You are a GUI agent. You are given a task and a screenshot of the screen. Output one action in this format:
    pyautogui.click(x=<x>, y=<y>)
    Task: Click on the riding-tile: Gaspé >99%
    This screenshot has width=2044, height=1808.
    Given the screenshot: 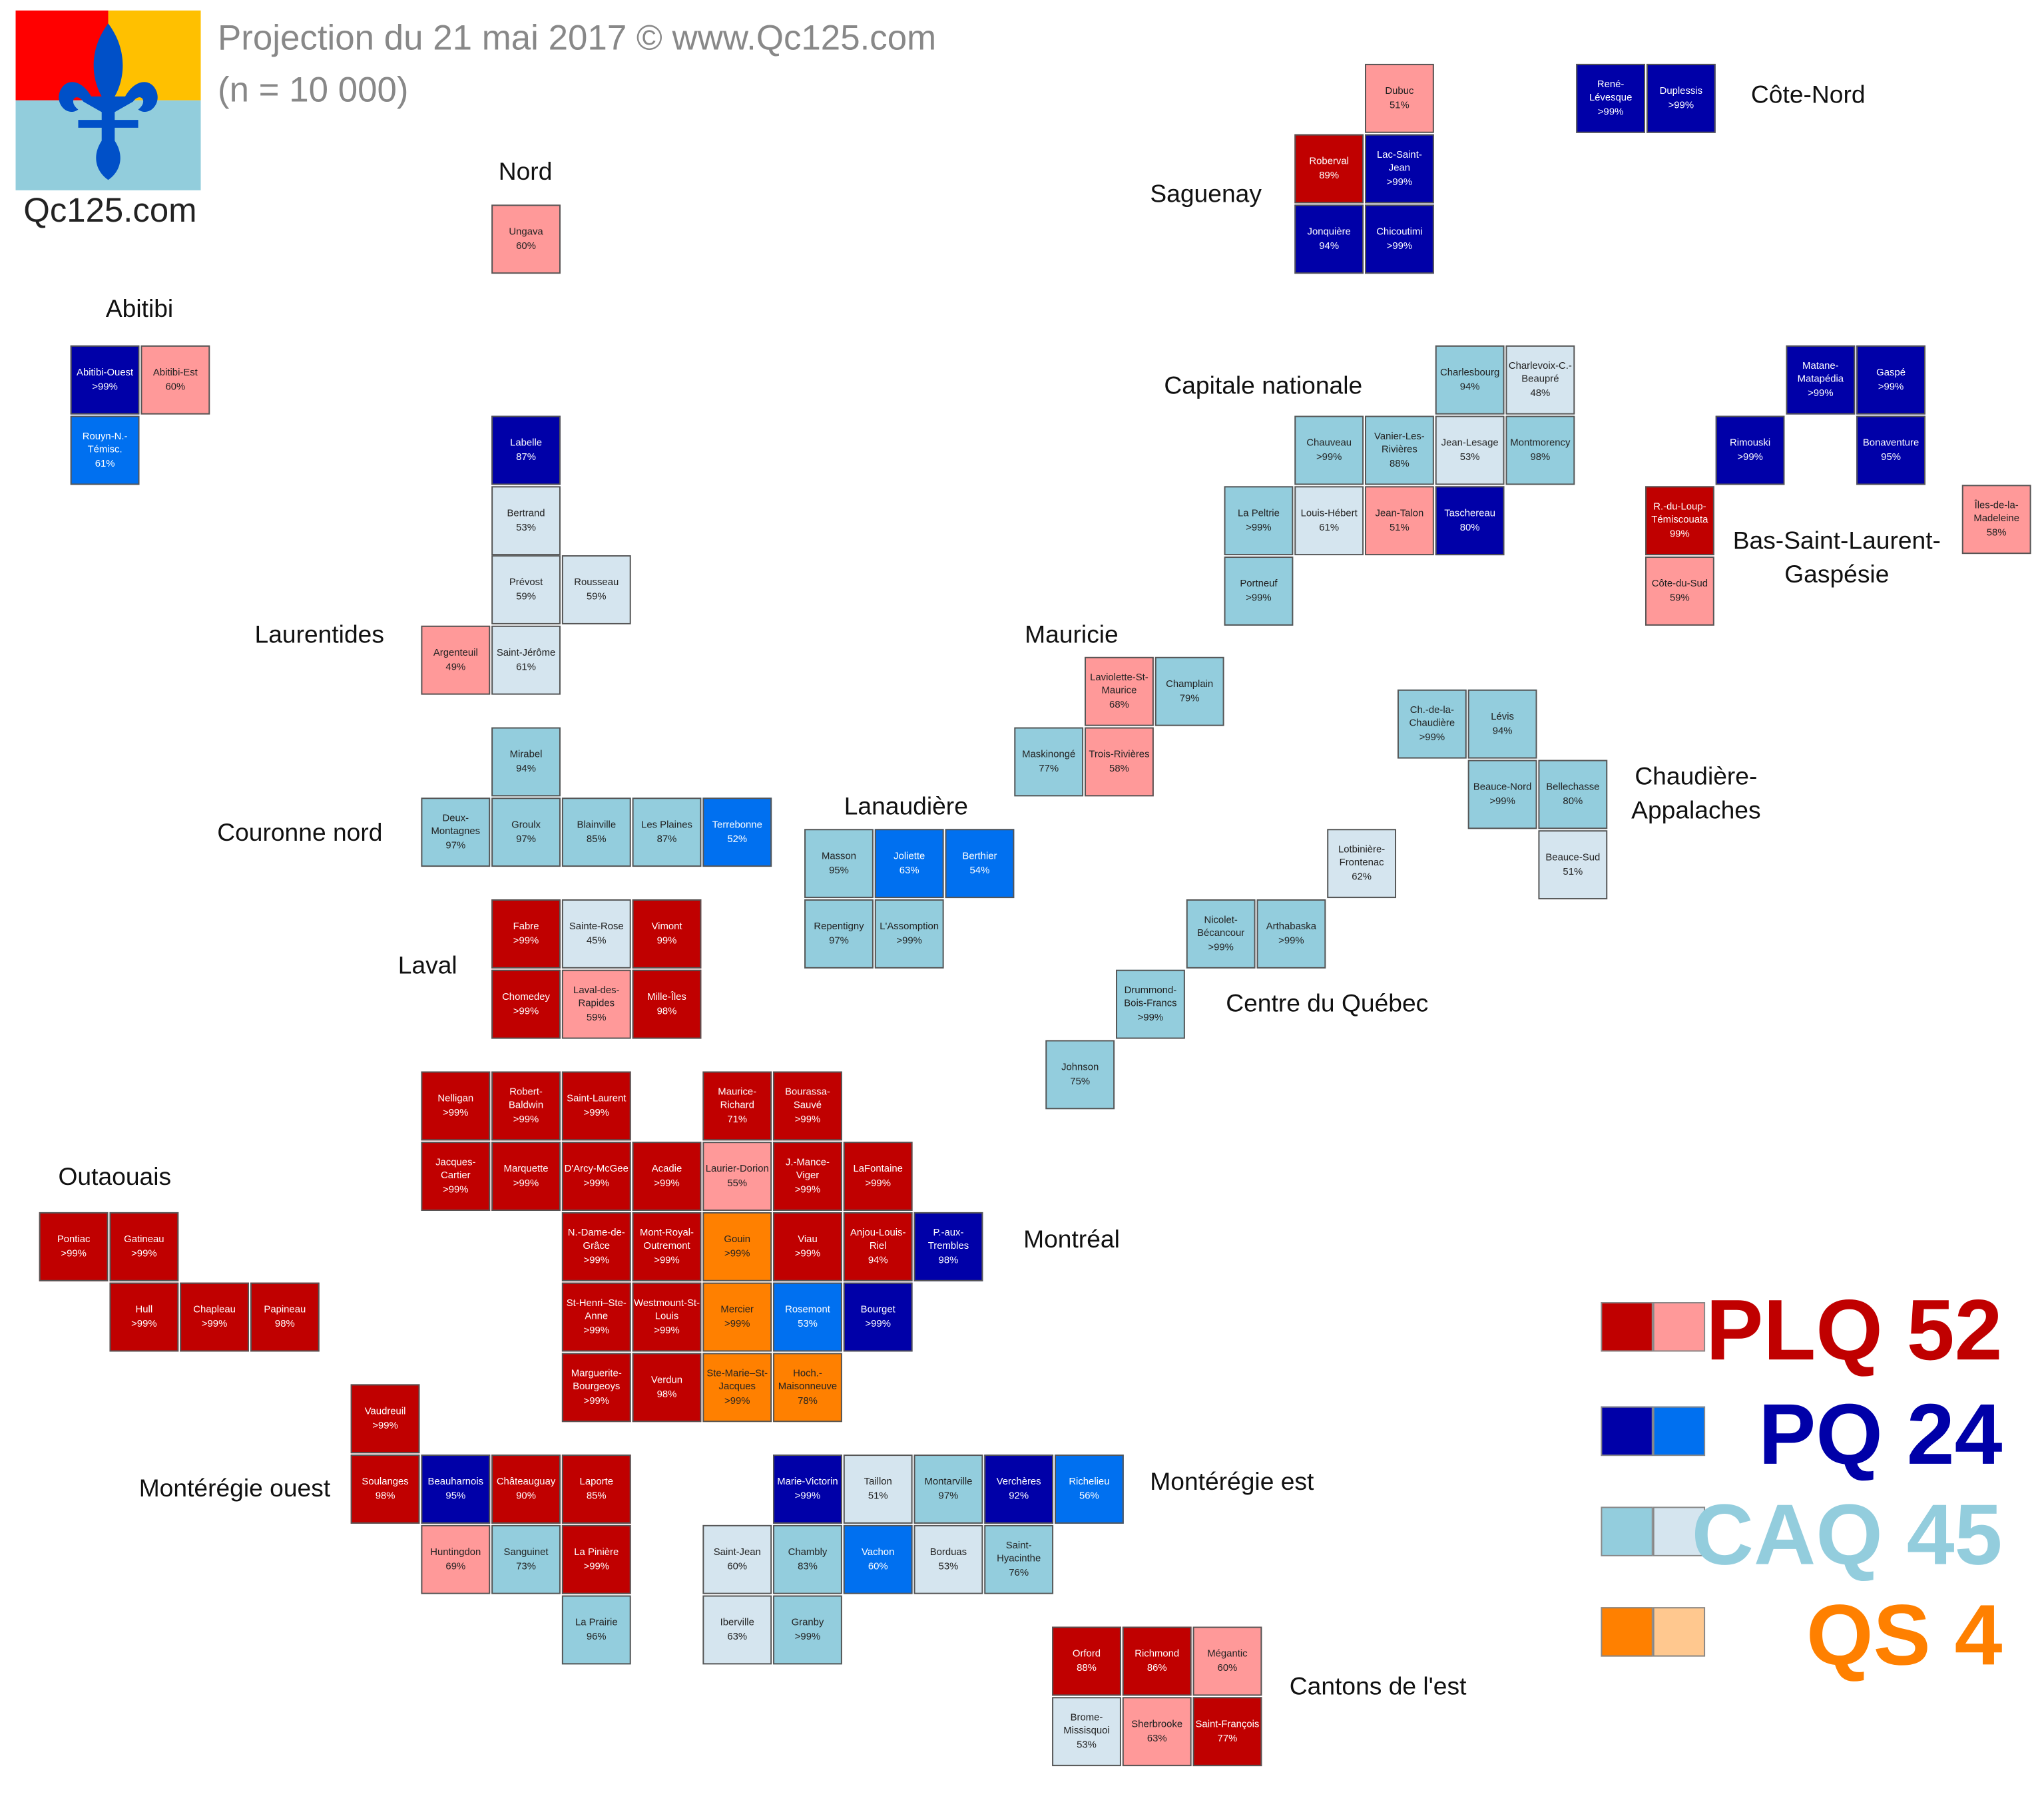 What is the action you would take?
    pyautogui.click(x=1890, y=380)
    